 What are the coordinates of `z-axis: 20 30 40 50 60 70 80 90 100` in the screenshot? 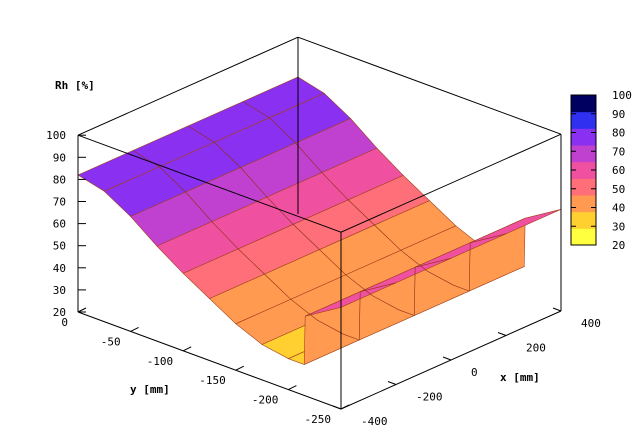 It's located at (66, 224).